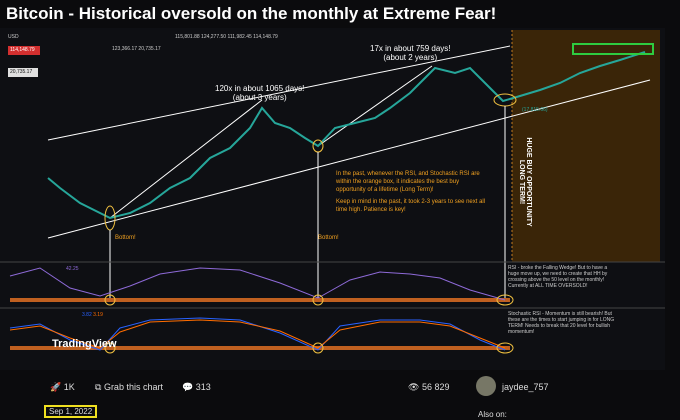  I want to click on currency: USD, so click(13, 37).